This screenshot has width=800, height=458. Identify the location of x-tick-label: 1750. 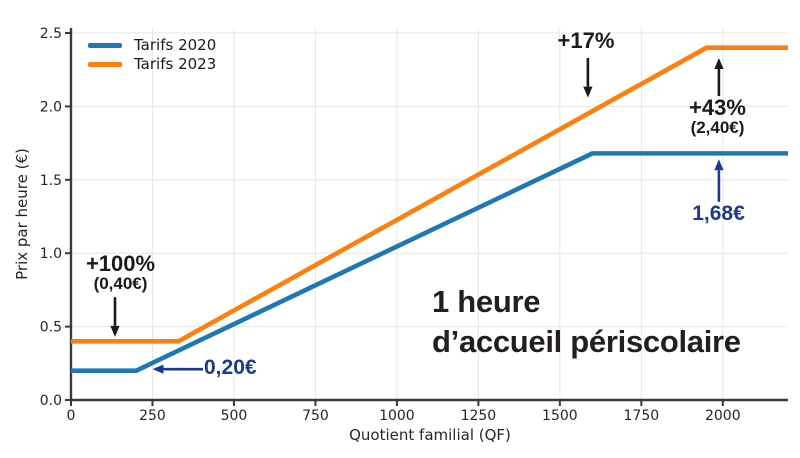
(642, 416).